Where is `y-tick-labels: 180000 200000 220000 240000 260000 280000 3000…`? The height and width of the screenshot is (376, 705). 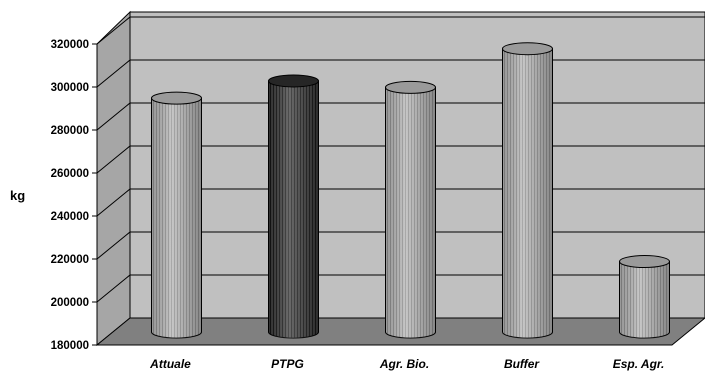
y-tick-labels: 180000 200000 220000 240000 260000 280000 3000… is located at coordinates (70, 195).